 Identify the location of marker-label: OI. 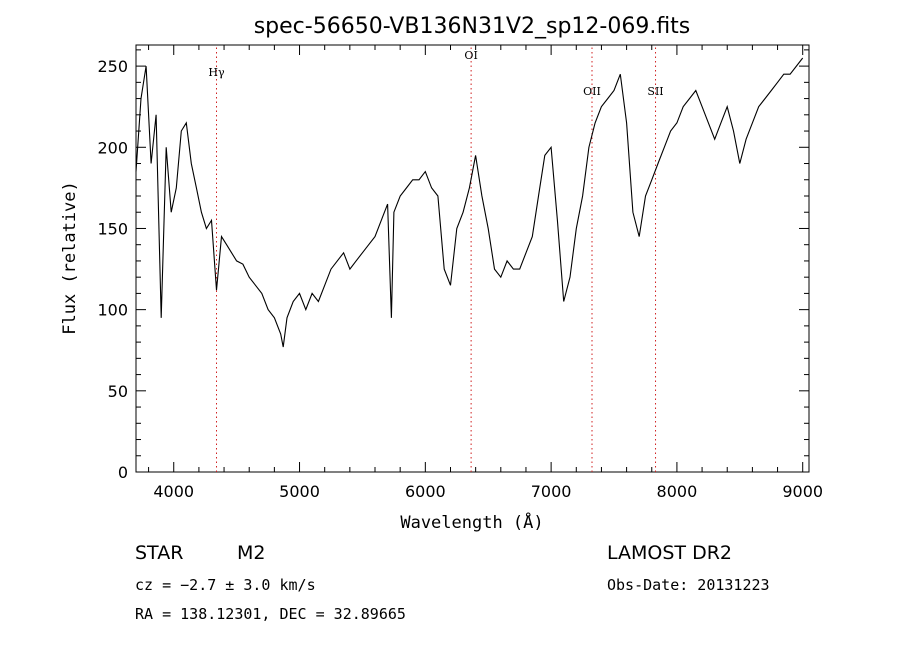
(470, 55).